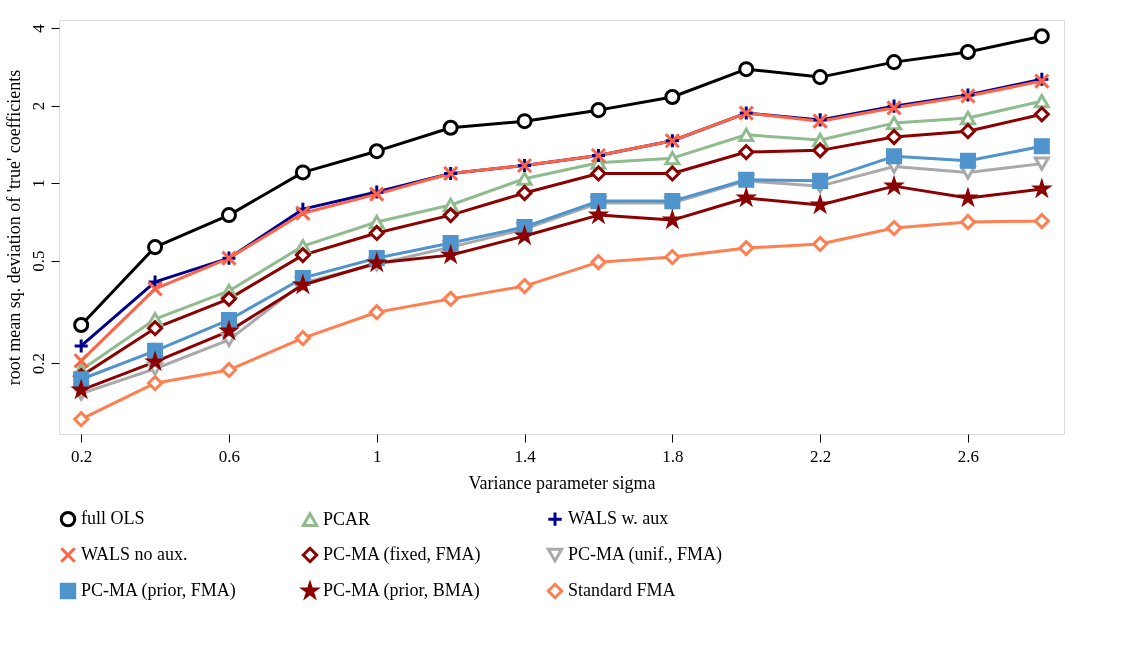  I want to click on x-tick-label: 2.2, so click(821, 456).